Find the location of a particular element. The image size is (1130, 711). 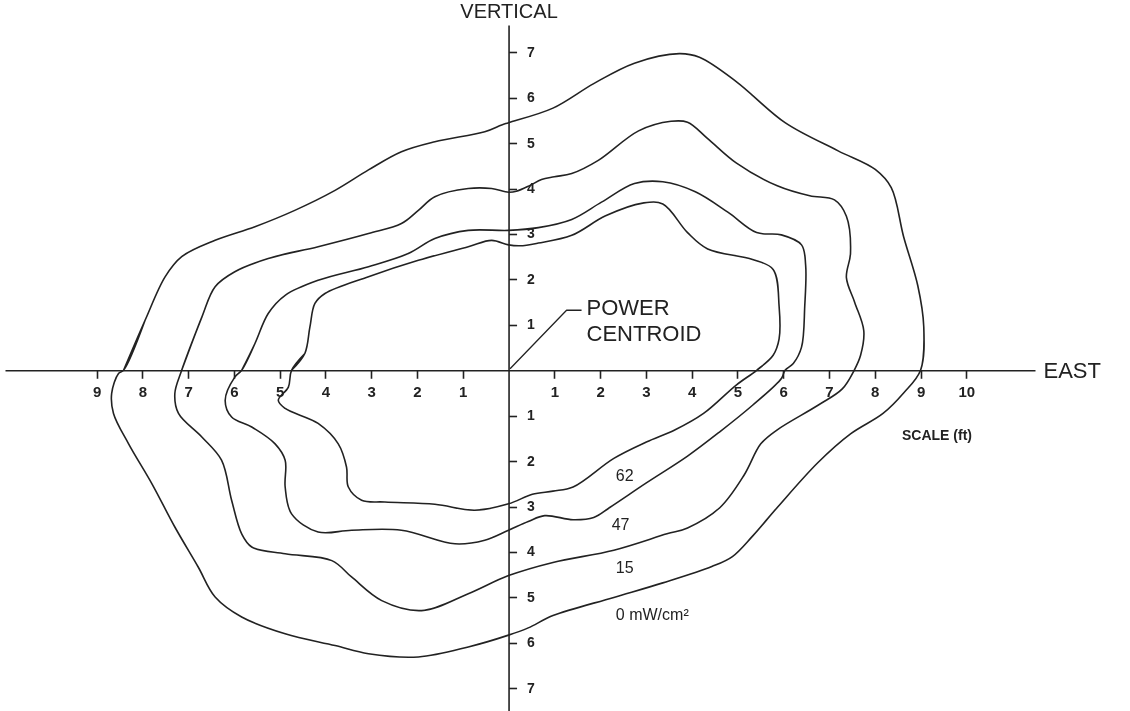

series-label: 62 is located at coordinates (624, 476).